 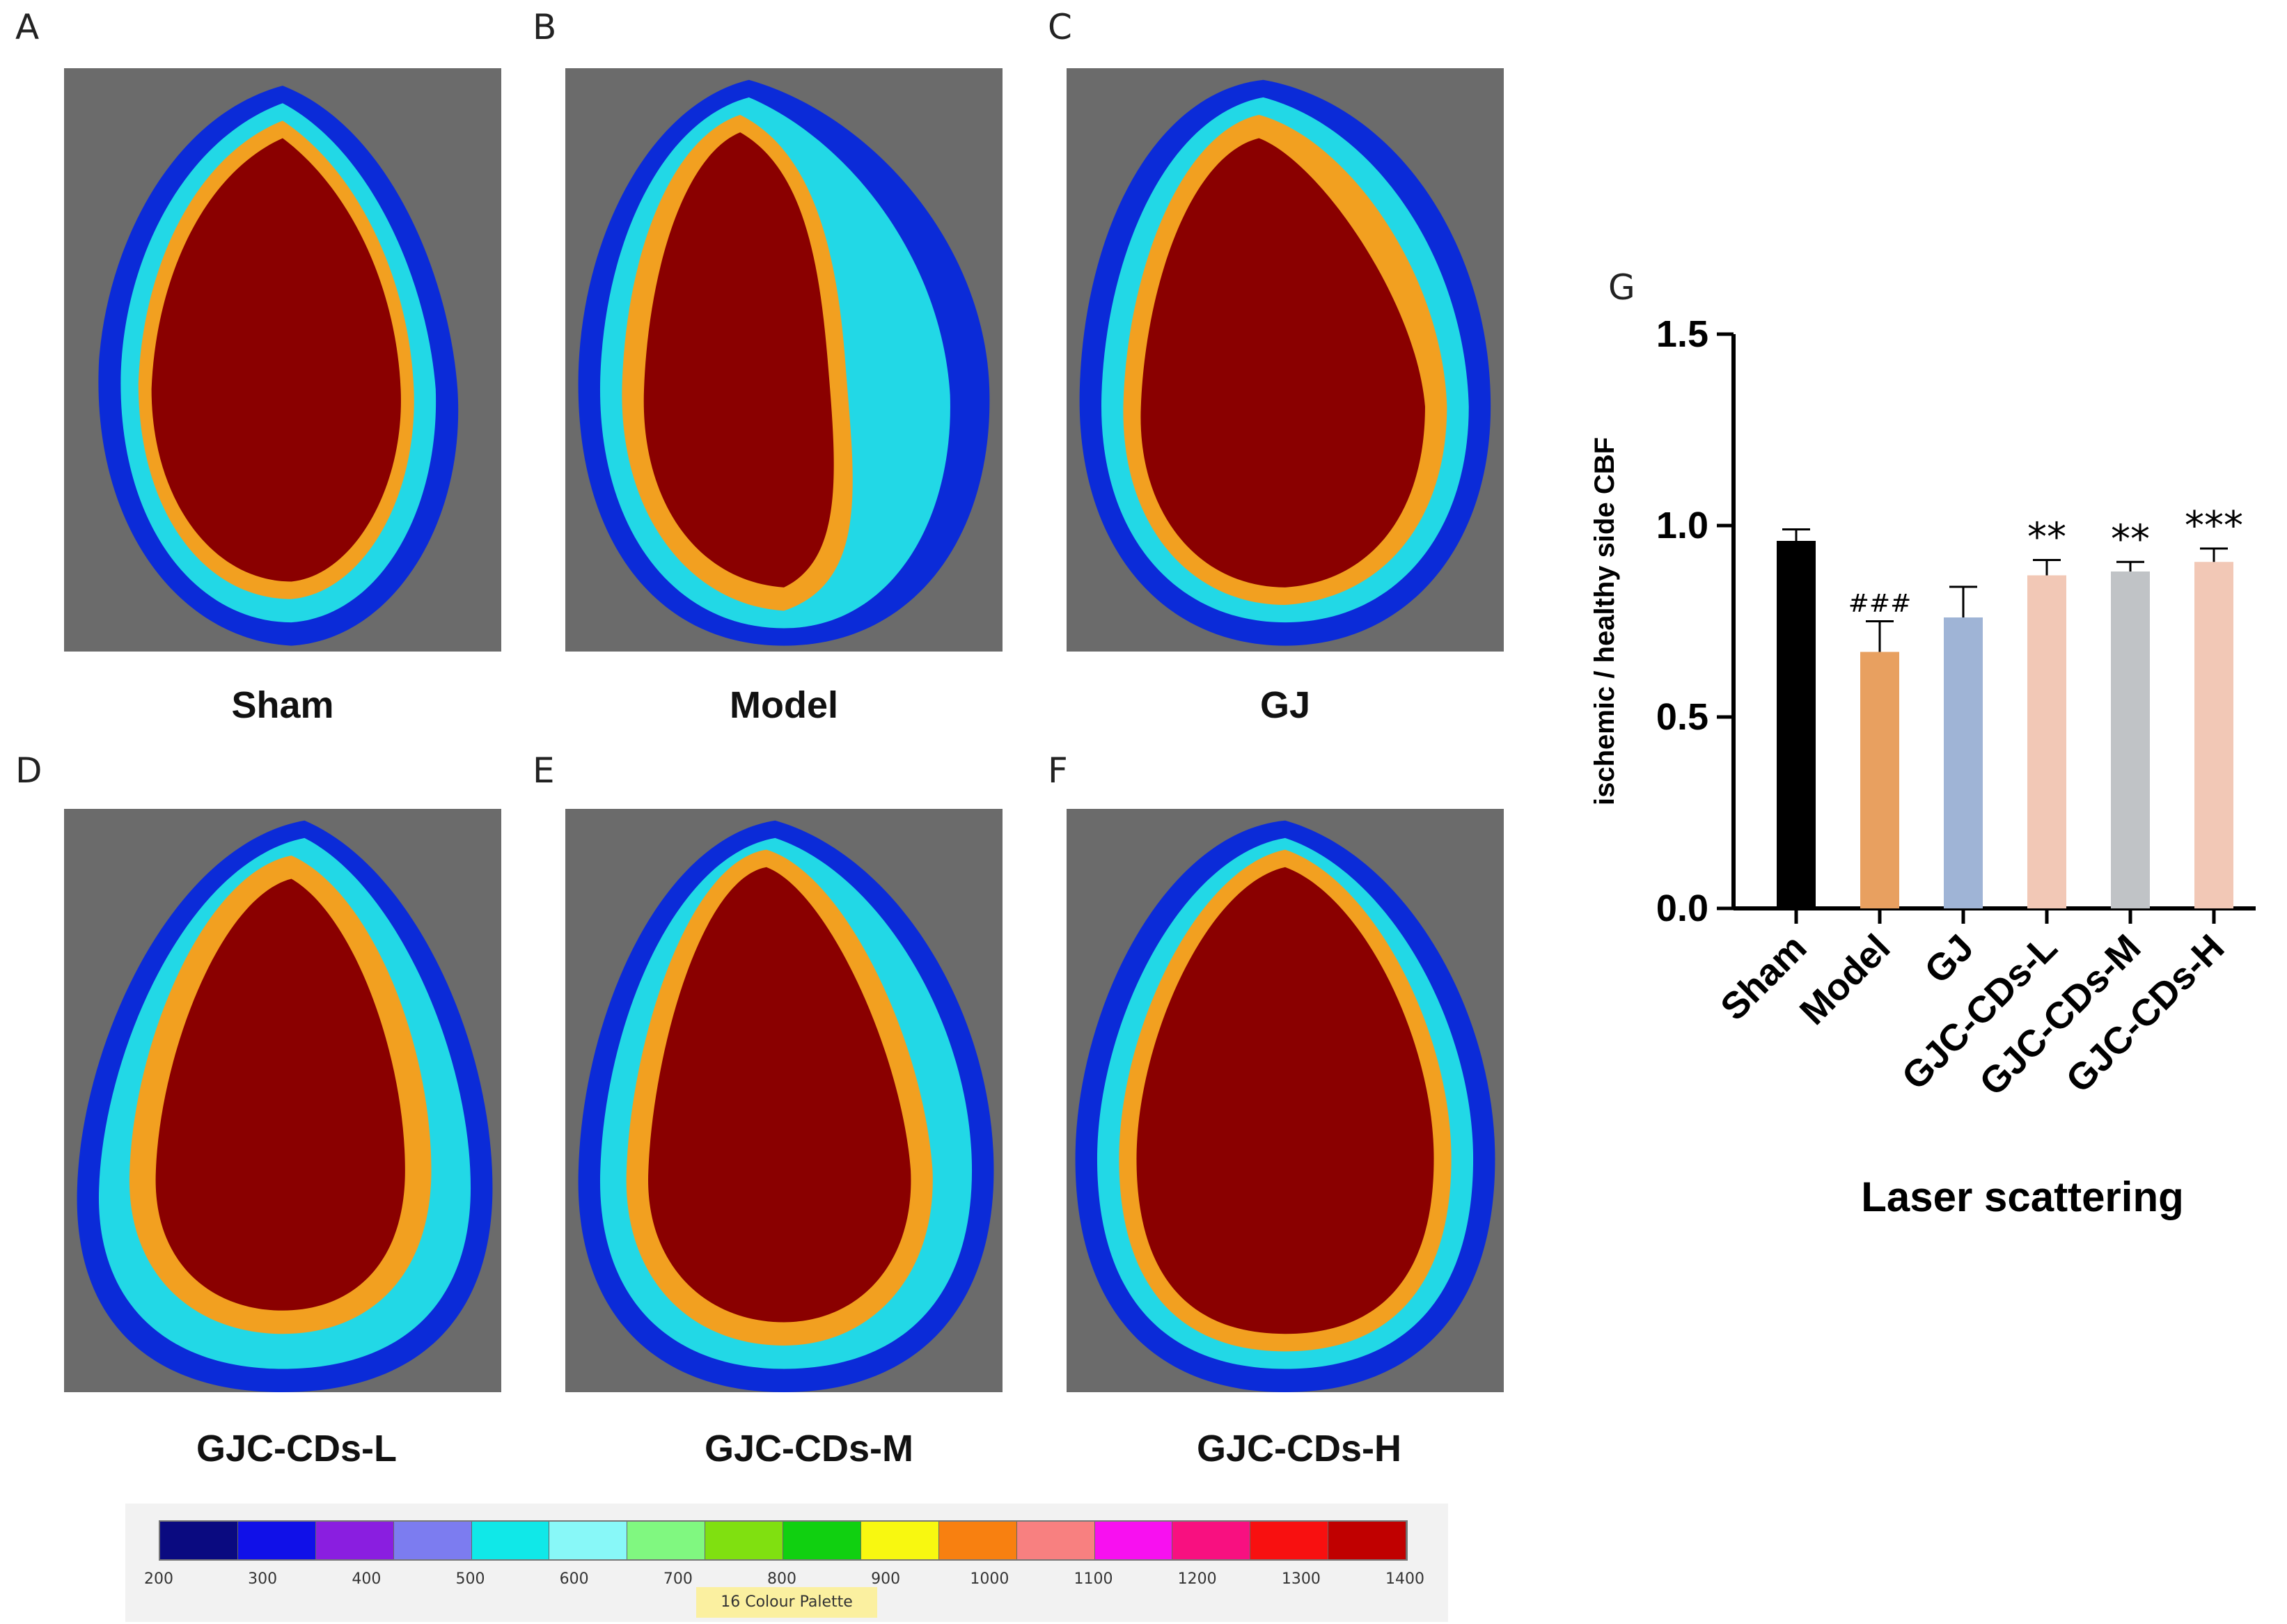 What do you see at coordinates (544, 771) in the screenshot?
I see `panel-letter-e: E` at bounding box center [544, 771].